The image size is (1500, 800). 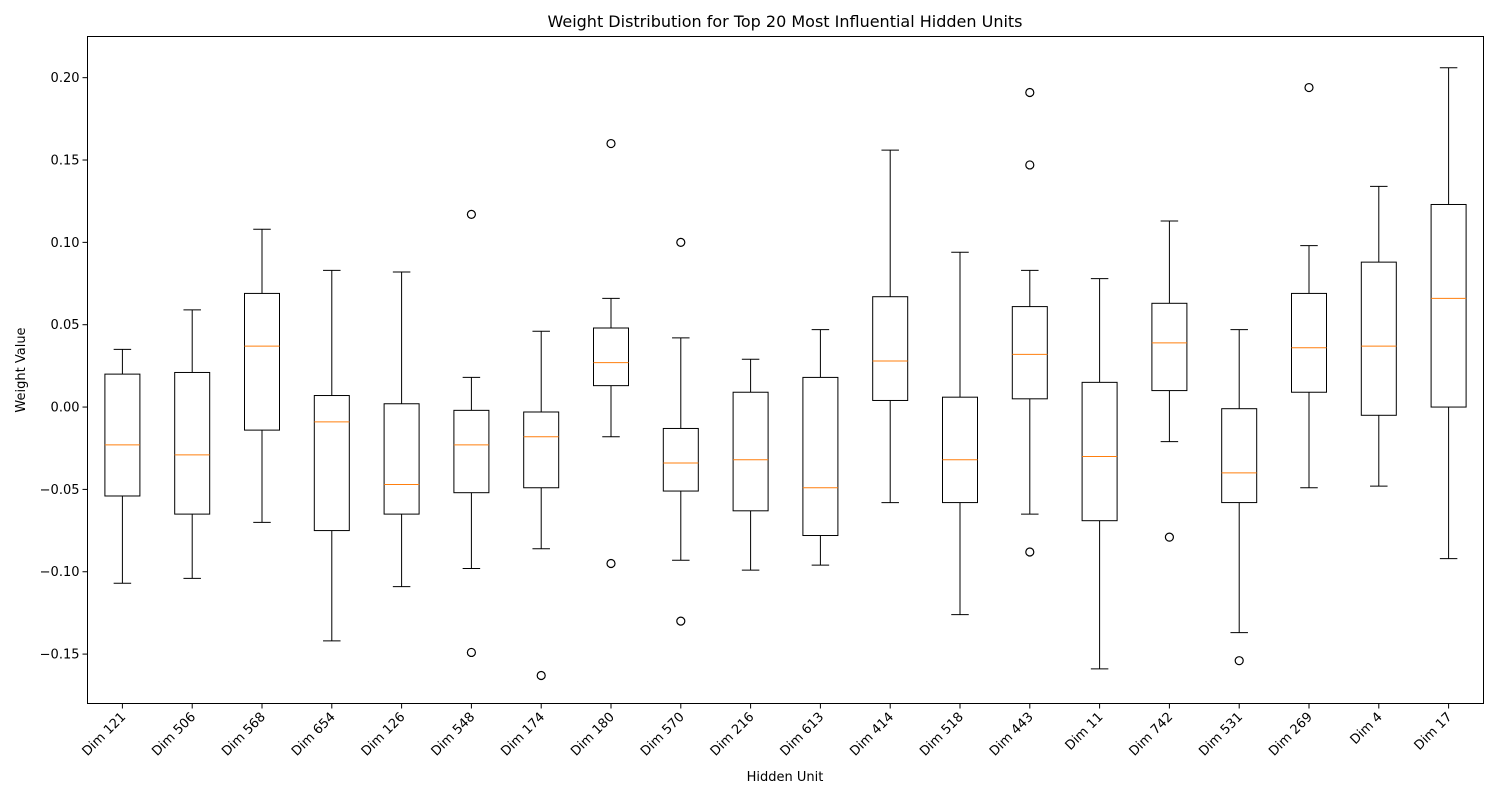 I want to click on x-tick-label: Dim 121, so click(x=105, y=735).